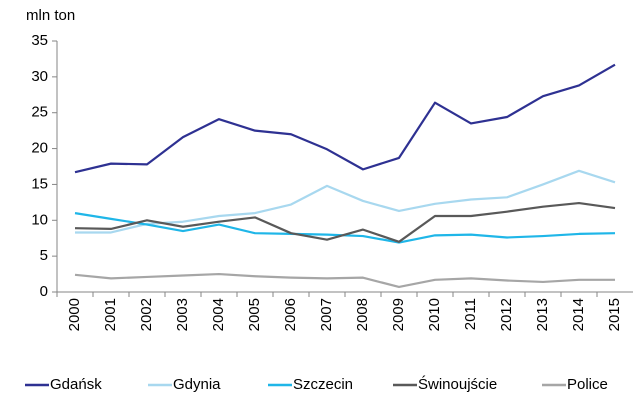  Describe the element at coordinates (44, 291) in the screenshot. I see `y-tick-label: 0` at that location.